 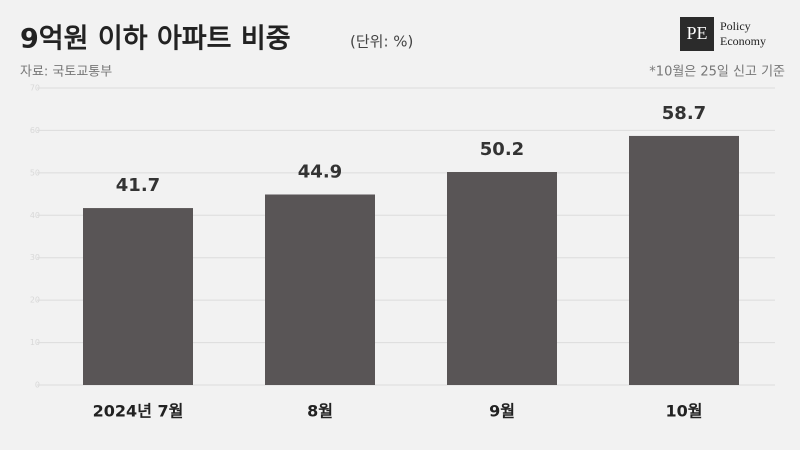 I want to click on y-tick-label: 30, so click(x=35, y=257).